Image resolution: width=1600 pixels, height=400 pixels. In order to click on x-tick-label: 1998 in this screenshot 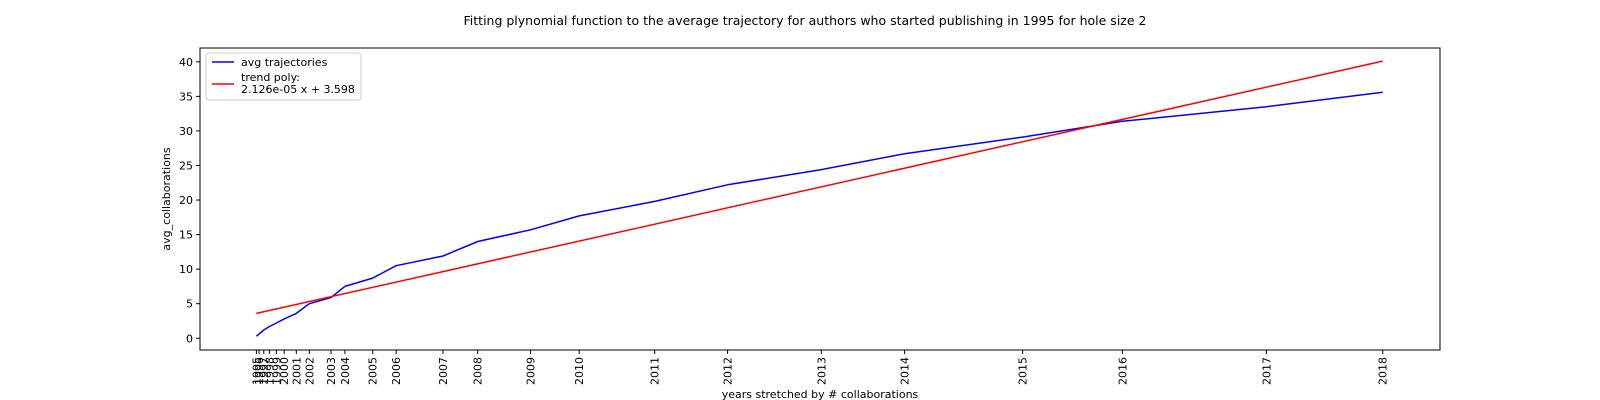, I will do `click(269, 371)`.